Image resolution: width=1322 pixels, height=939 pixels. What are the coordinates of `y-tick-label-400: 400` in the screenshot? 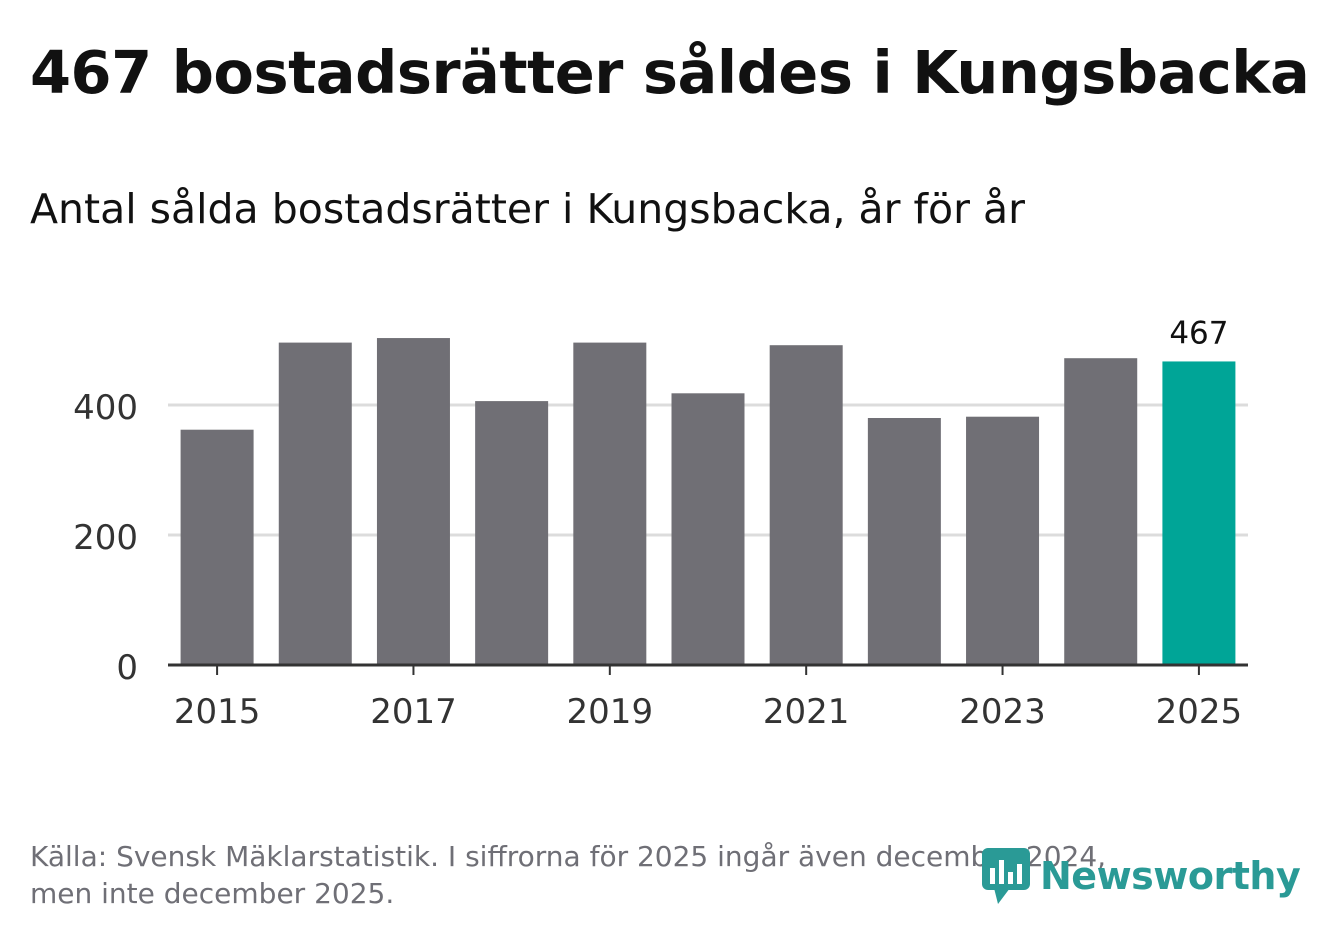 It's located at (105, 408).